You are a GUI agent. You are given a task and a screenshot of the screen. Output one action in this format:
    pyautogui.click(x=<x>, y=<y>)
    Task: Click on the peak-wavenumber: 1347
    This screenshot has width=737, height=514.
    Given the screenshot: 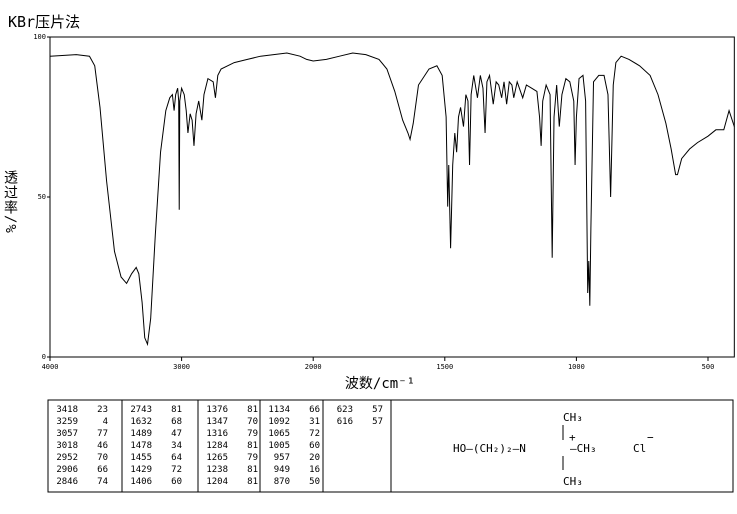 What is the action you would take?
    pyautogui.click(x=217, y=422)
    